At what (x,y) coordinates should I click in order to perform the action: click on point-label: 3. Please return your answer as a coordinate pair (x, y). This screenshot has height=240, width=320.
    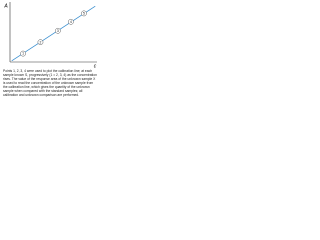
    Looking at the image, I should click on (58, 31).